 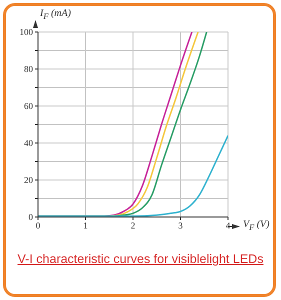 What do you see at coordinates (256, 225) in the screenshot?
I see `x-axis-title: V$_{F}$ (V)` at bounding box center [256, 225].